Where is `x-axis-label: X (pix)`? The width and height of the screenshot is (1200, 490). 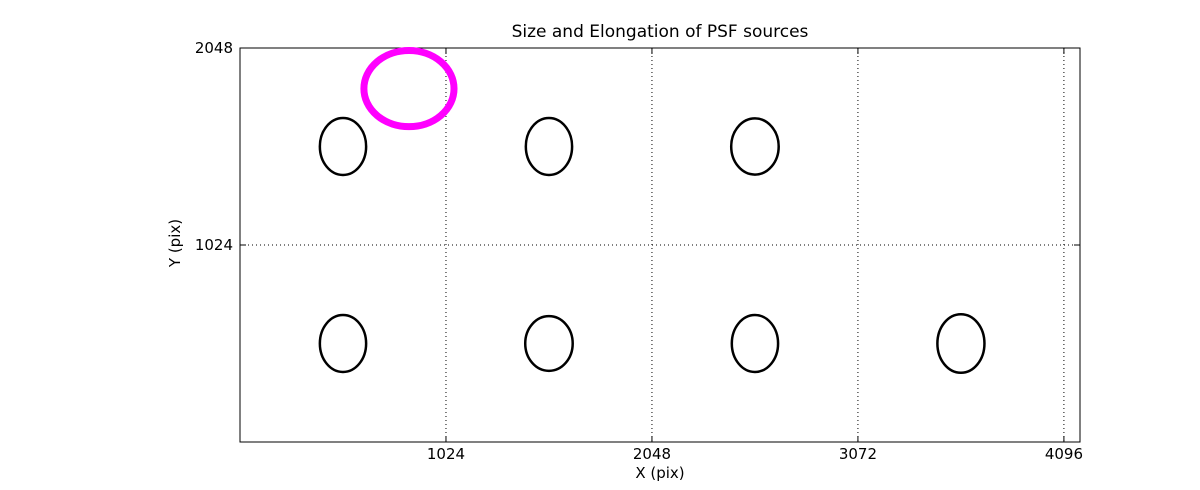
x-axis-label: X (pix) is located at coordinates (660, 473).